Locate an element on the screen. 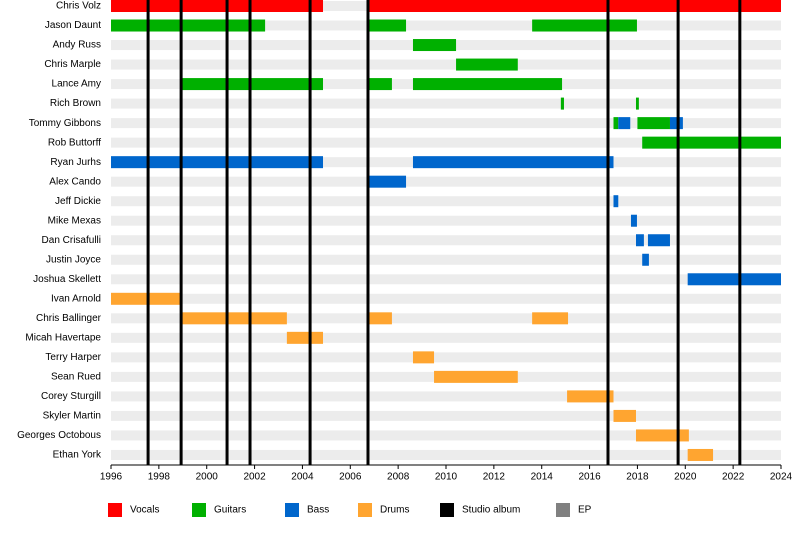  y-tick-label: Dan Crisafulli is located at coordinates (71, 240).